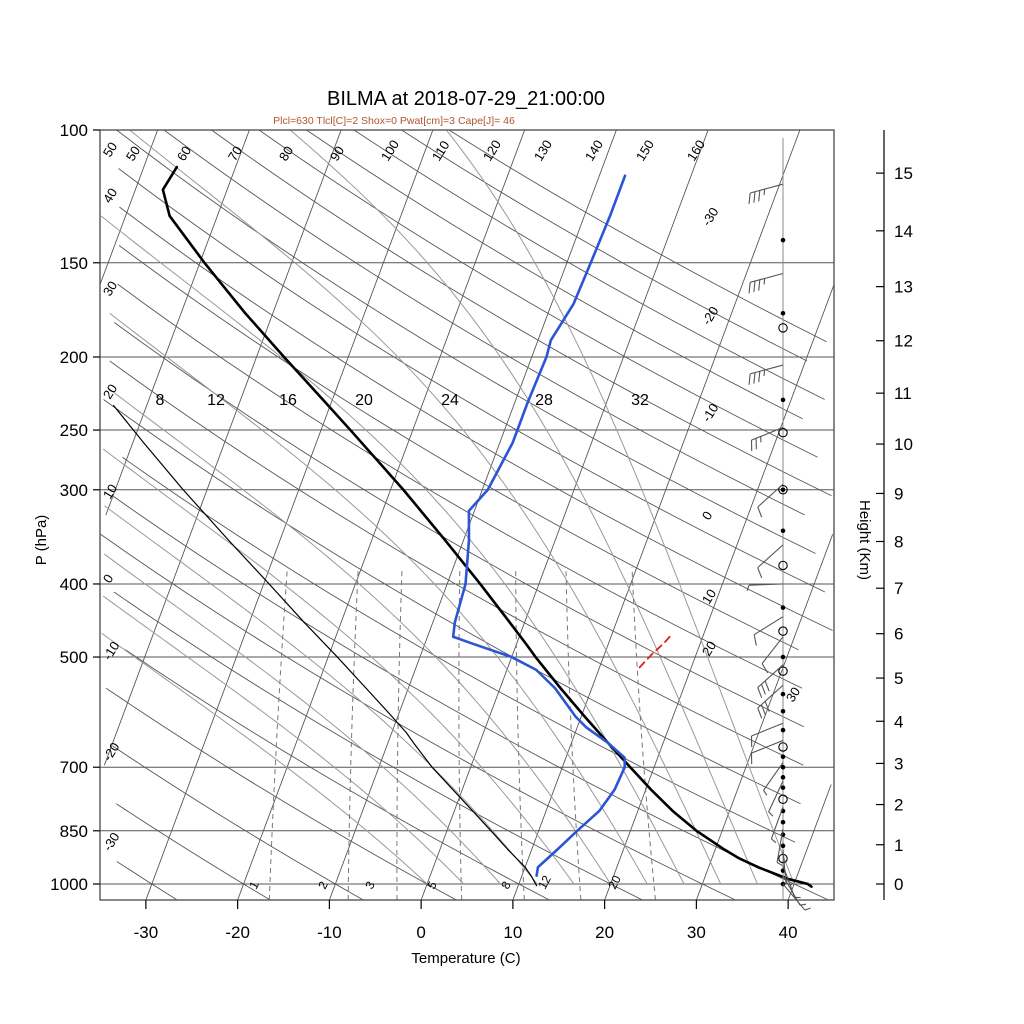 This screenshot has width=1024, height=1024. Describe the element at coordinates (898, 721) in the screenshot. I see `height-tick-label: 4` at that location.